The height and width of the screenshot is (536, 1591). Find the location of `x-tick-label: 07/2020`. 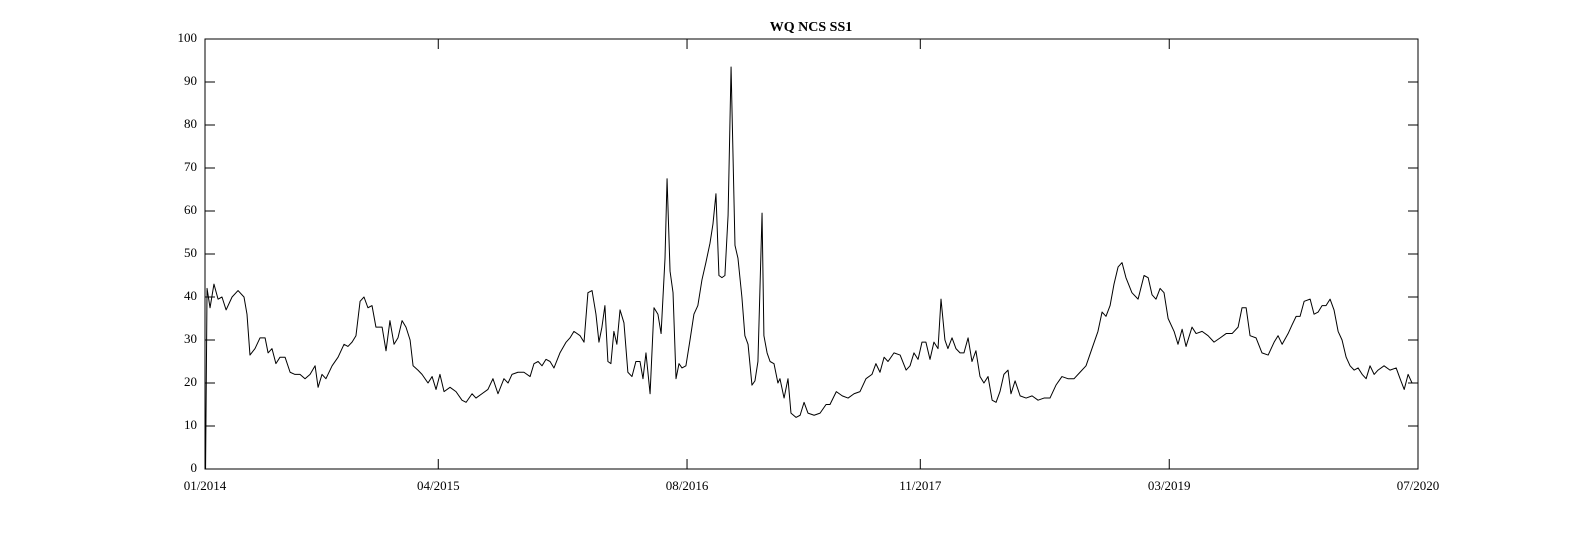

x-tick-label: 07/2020 is located at coordinates (1418, 485).